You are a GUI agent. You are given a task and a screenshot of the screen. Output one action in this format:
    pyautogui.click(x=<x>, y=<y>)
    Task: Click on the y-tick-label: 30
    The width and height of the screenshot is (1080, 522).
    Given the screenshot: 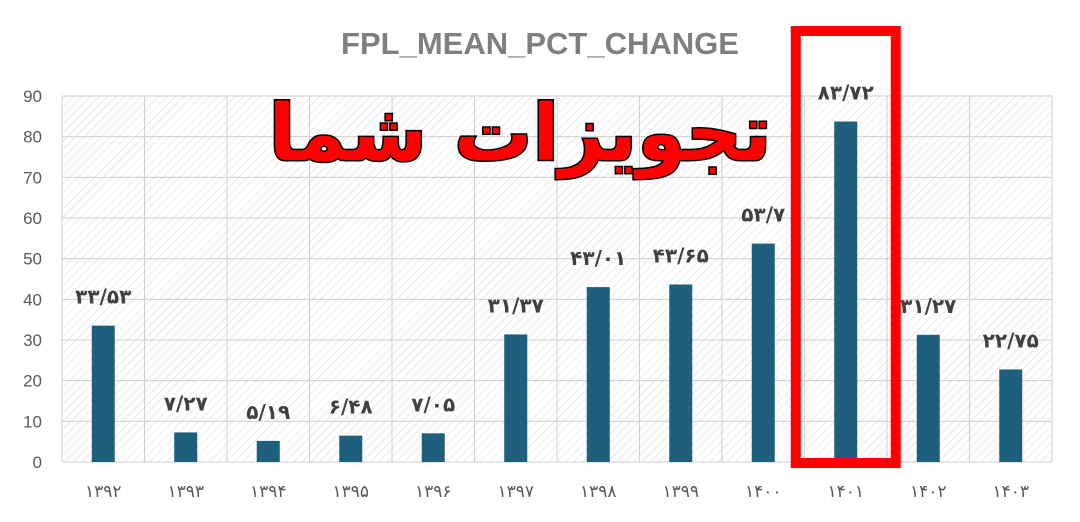 What is the action you would take?
    pyautogui.click(x=32, y=340)
    